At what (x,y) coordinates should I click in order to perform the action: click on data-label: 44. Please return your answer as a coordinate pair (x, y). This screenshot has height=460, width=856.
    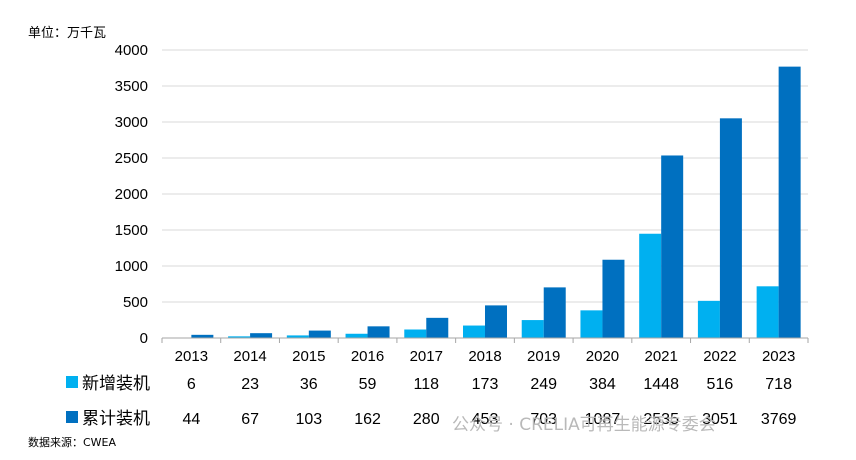
    Looking at the image, I should click on (191, 419).